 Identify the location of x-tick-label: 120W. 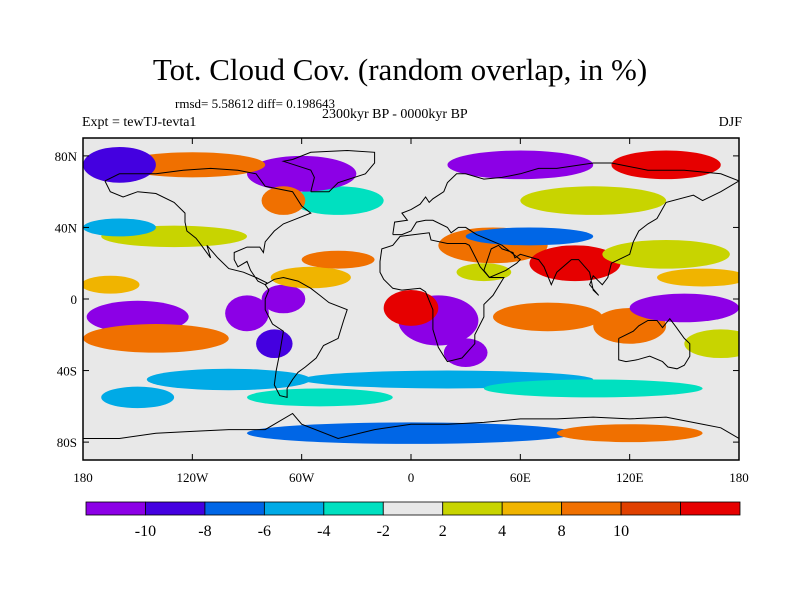
(192, 477).